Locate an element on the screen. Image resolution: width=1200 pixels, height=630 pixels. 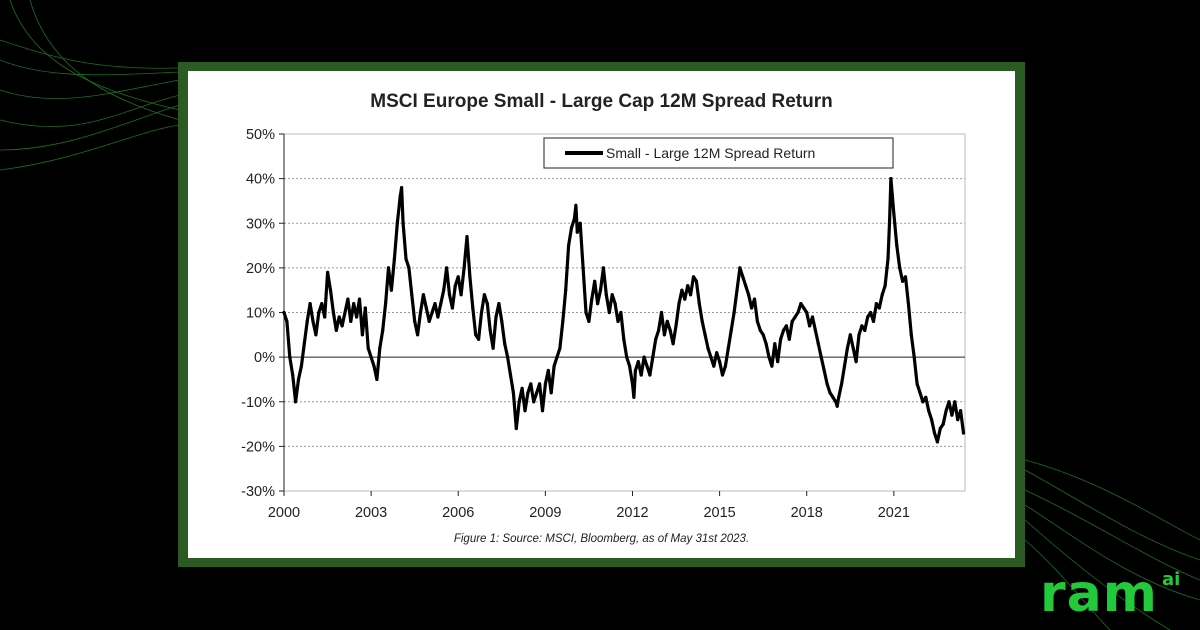
y-tick-label: -20% is located at coordinates (258, 447).